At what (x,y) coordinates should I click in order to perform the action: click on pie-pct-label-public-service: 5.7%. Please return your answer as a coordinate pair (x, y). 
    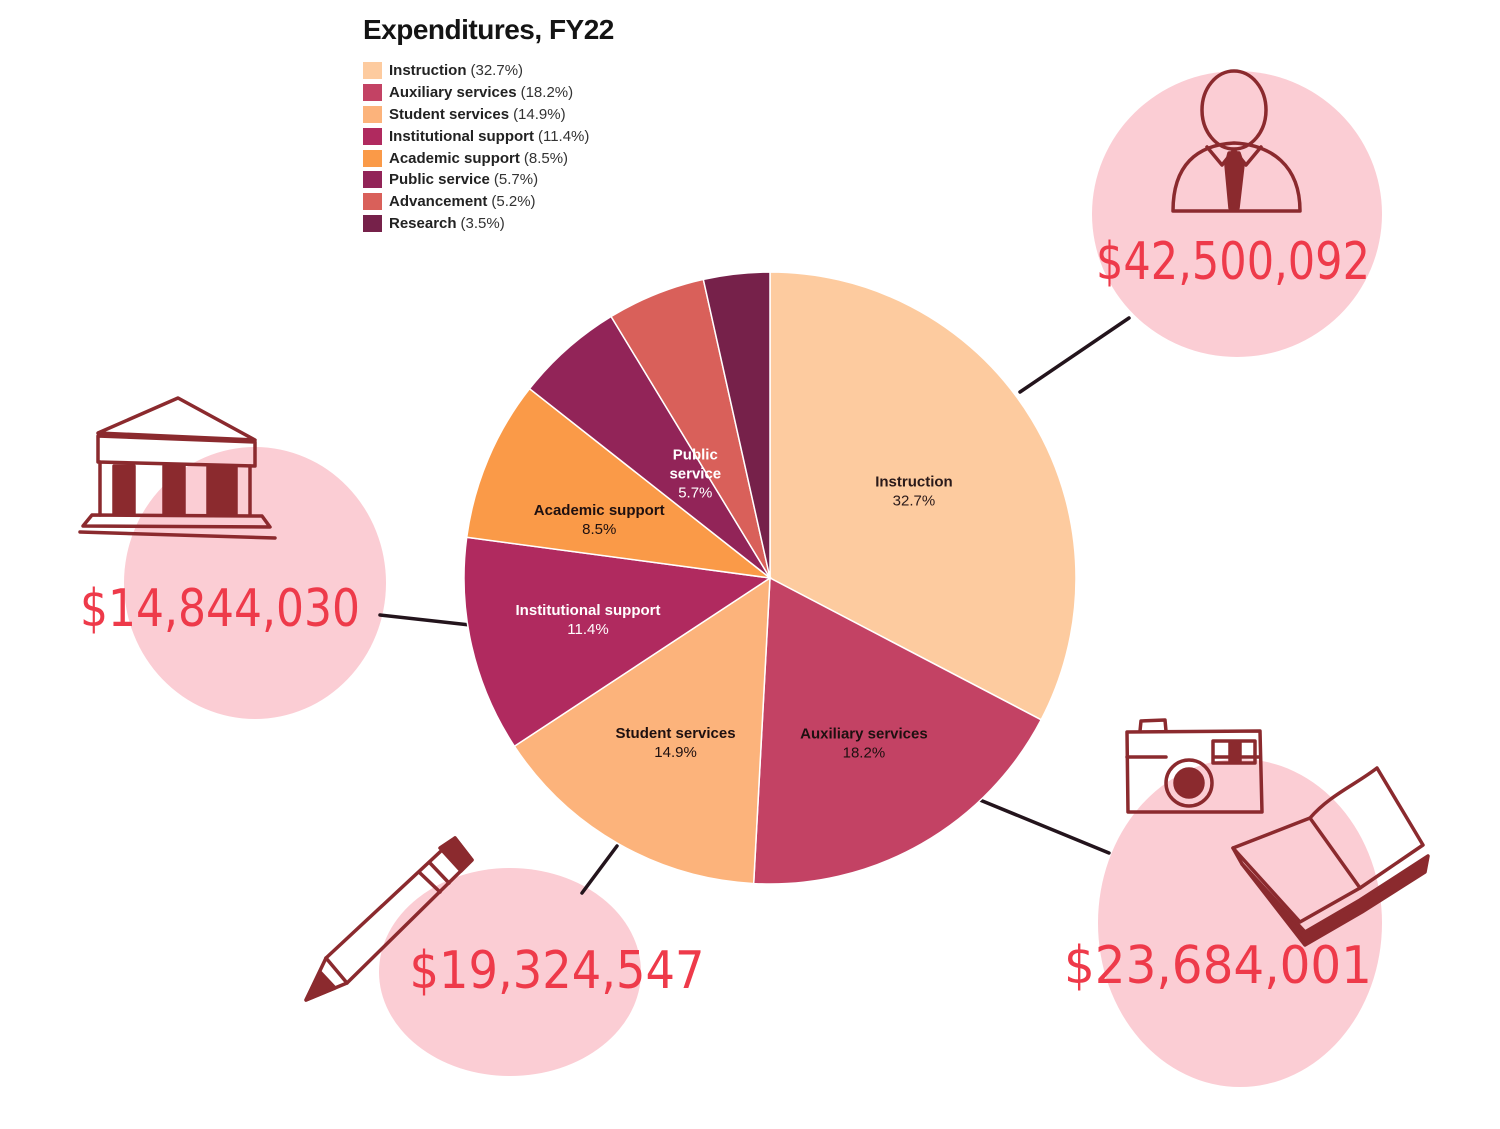
    Looking at the image, I should click on (695, 492).